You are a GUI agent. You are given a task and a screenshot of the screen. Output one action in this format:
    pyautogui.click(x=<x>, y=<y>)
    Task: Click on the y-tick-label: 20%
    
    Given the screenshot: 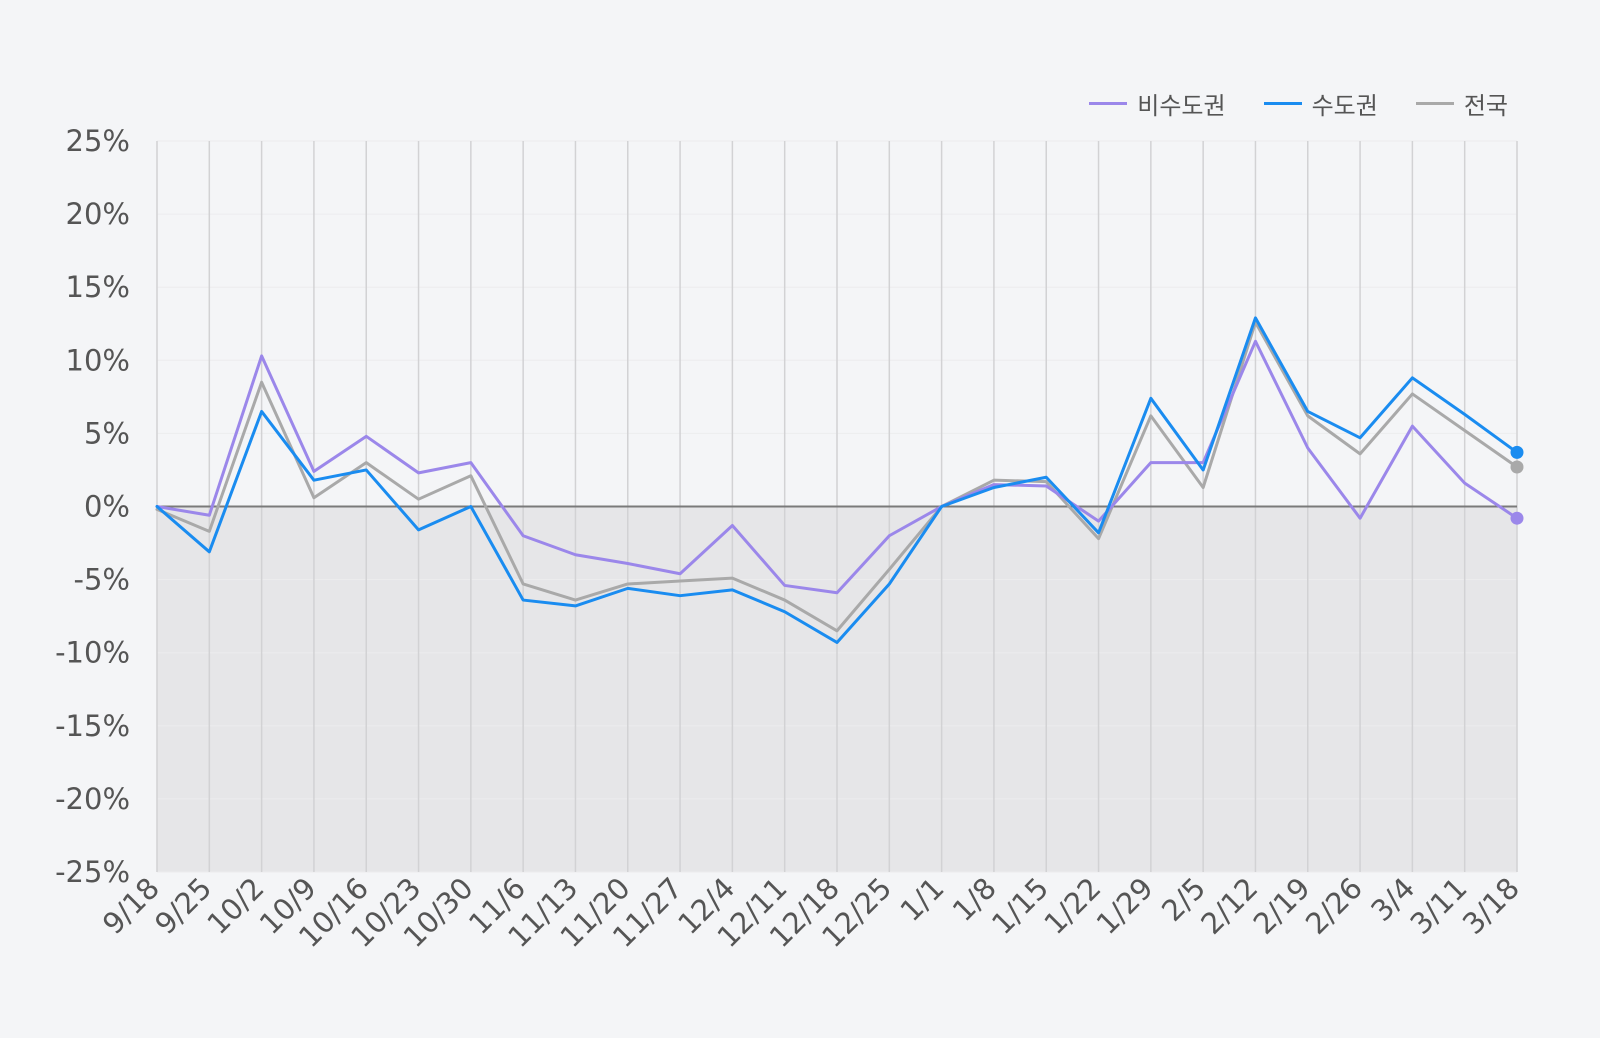 What is the action you would take?
    pyautogui.click(x=98, y=214)
    